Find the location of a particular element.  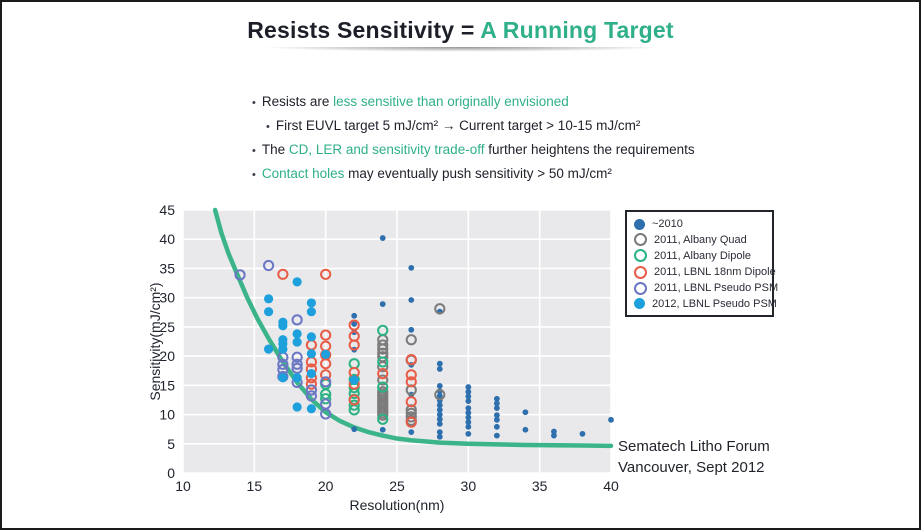

y-tick-label: 45 is located at coordinates (167, 210).